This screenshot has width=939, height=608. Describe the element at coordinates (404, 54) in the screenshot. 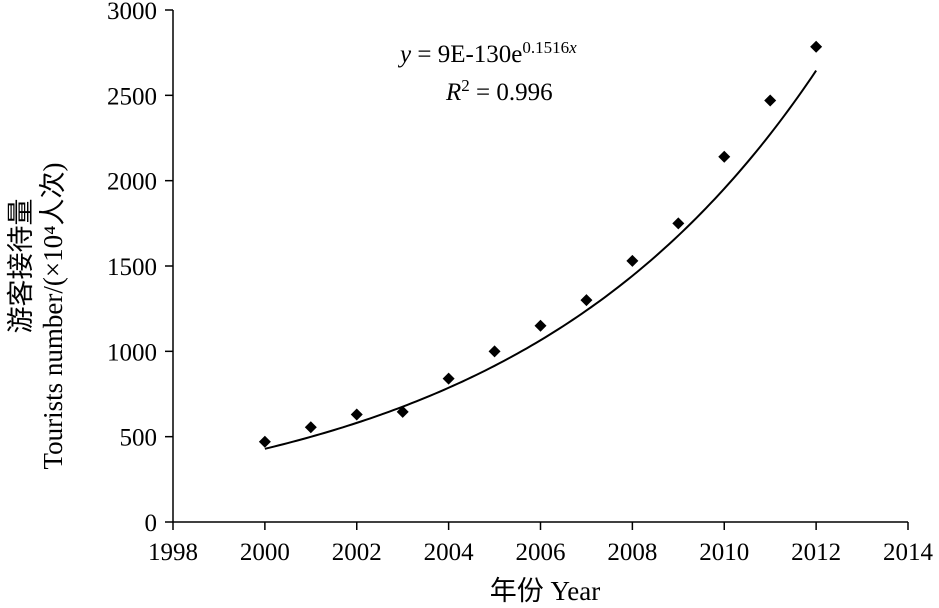

I see `equation-y-var: y` at that location.